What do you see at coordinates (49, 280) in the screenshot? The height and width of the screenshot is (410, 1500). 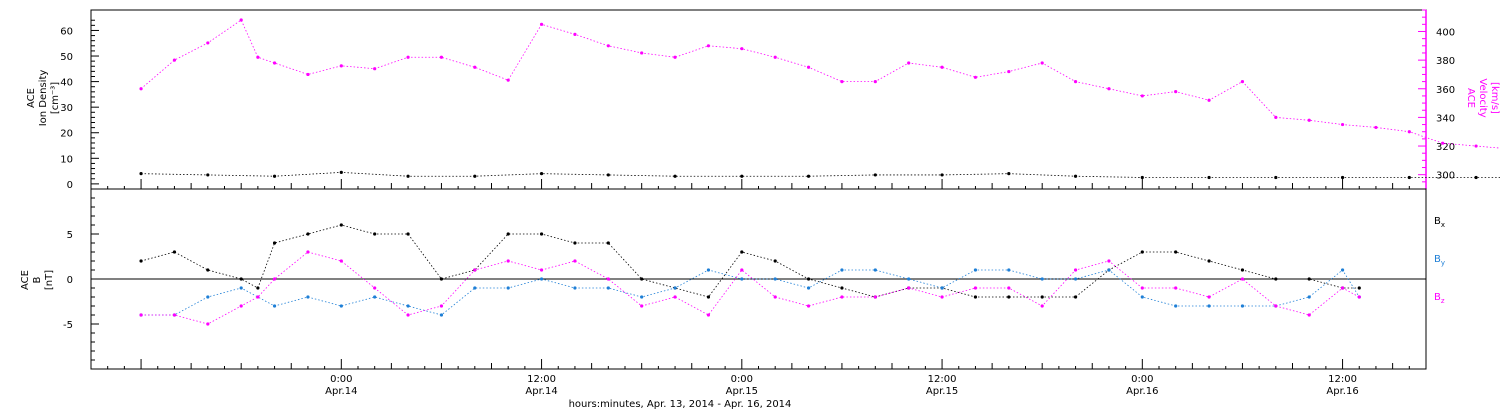 I see `b-ylabel-line3: [nT]` at bounding box center [49, 280].